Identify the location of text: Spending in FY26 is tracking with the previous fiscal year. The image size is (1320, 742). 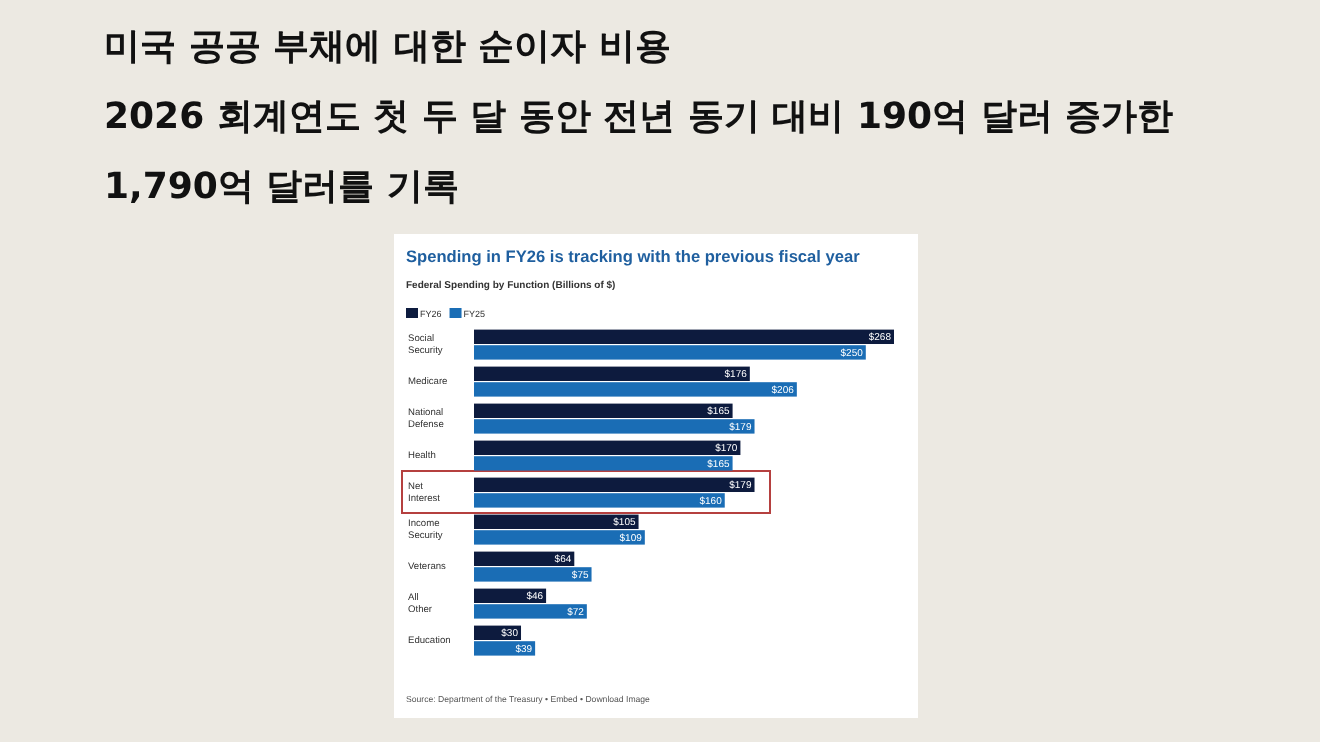
(634, 256).